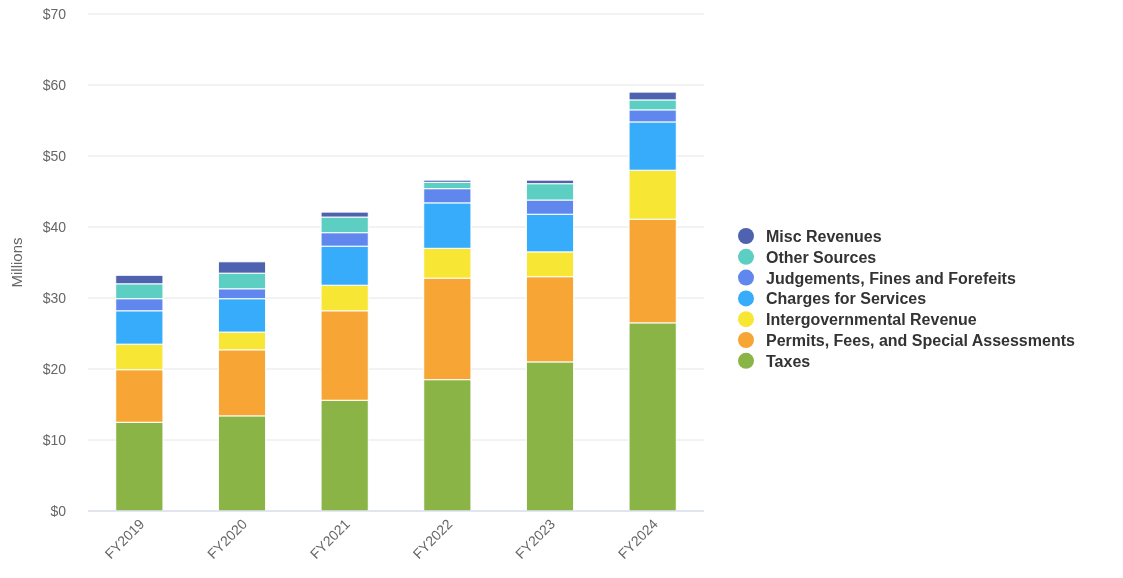 The height and width of the screenshot is (578, 1123). I want to click on y-tick-label: $10, so click(54, 440).